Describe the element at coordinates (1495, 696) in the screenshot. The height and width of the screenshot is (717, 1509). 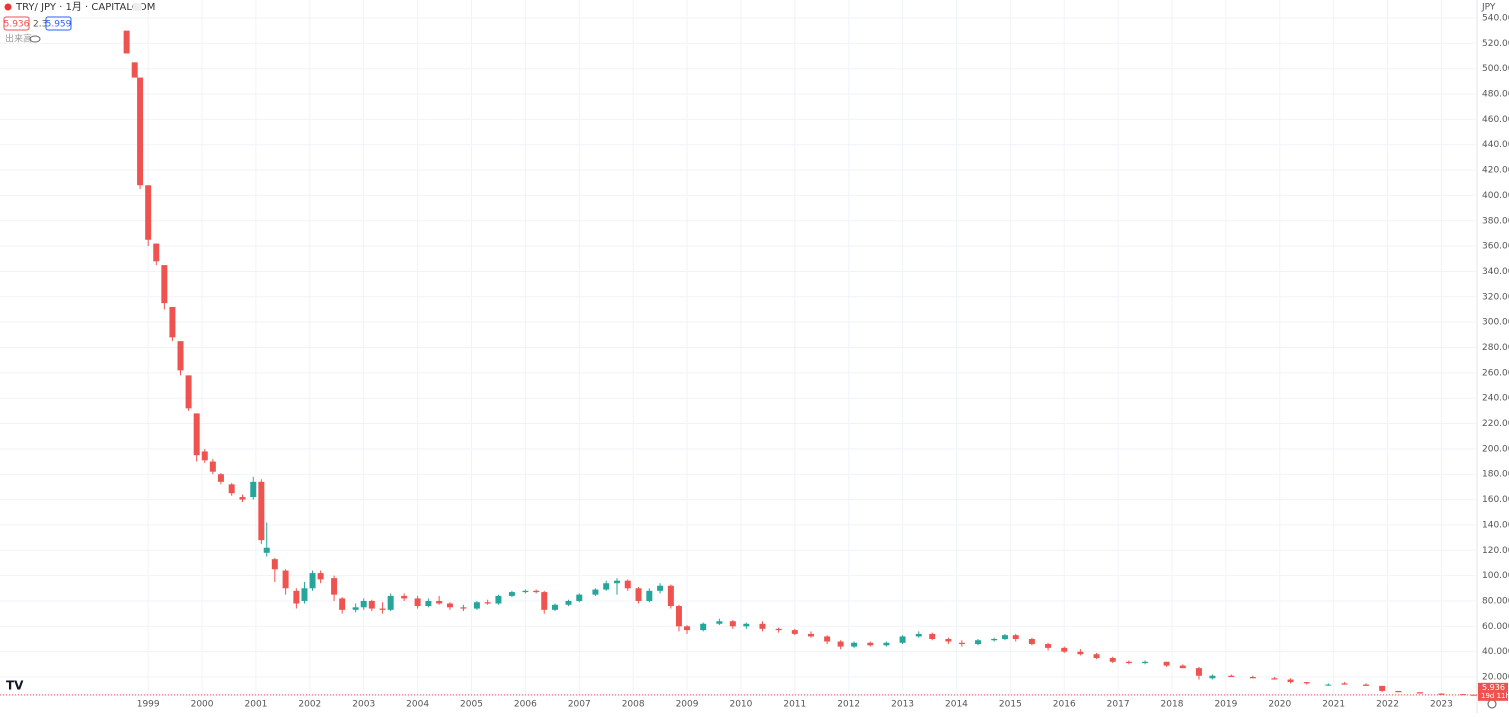
I see `countdown-label: 19d 11h` at that location.